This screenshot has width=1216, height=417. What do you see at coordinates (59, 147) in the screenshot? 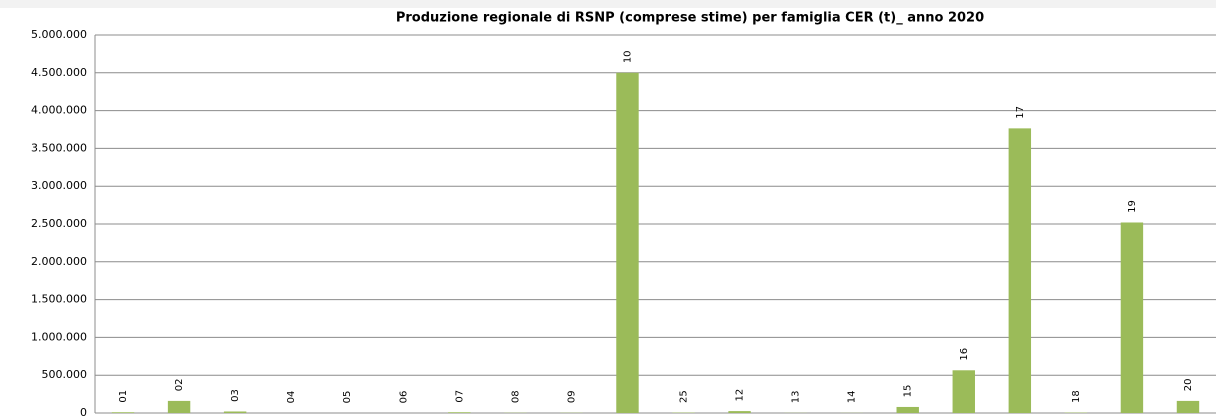
I see `y-tick-label: 3.500.000` at bounding box center [59, 147].